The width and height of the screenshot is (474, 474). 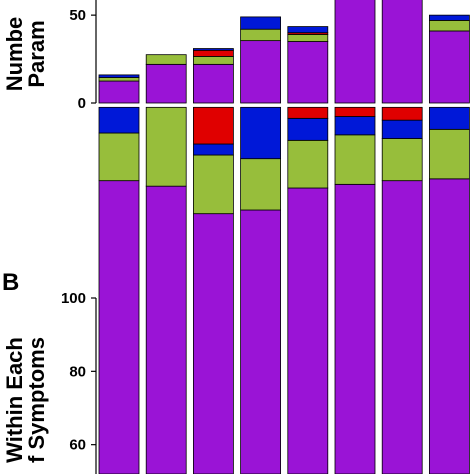 What do you see at coordinates (14, 54) in the screenshot?
I see `y-axis-label: Numbe` at bounding box center [14, 54].